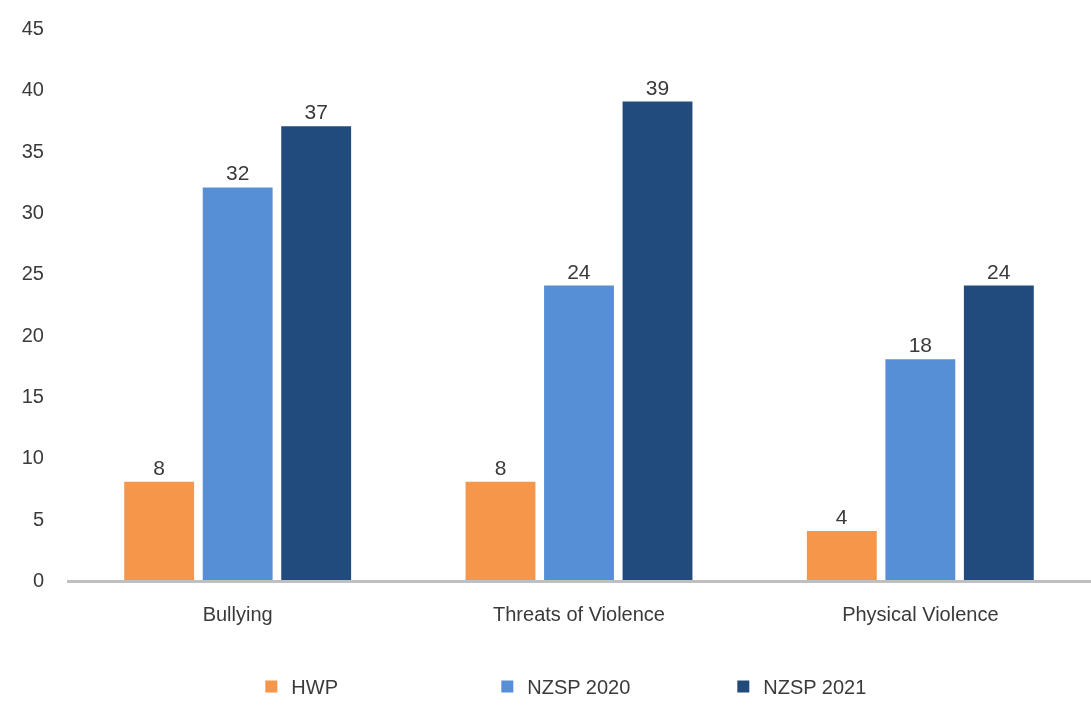 This screenshot has height=706, width=1091. I want to click on y-tick-label: 0, so click(38, 580).